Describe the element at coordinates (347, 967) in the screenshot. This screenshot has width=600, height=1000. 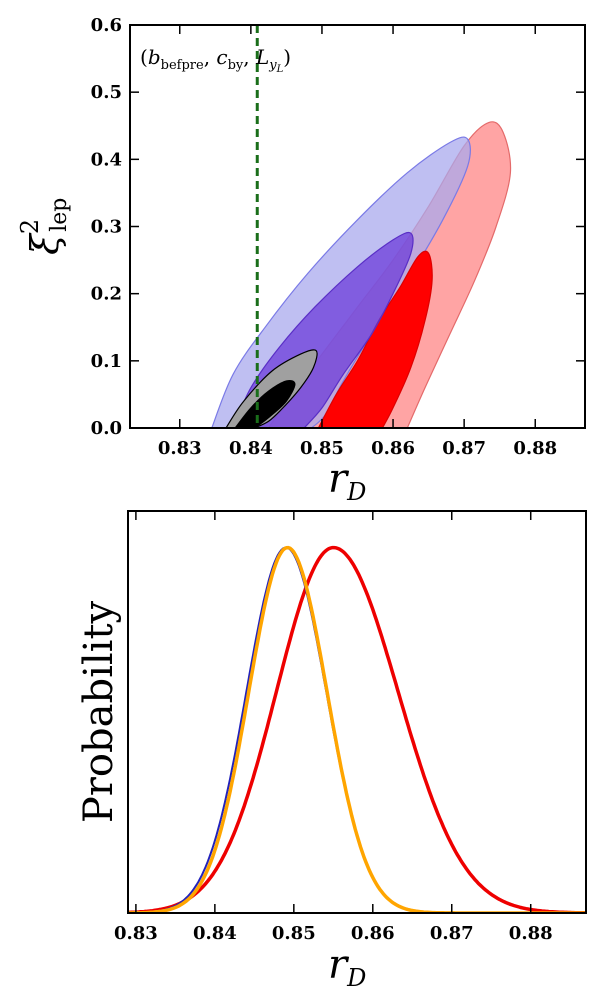
I see `probability-x-axis-label: rD` at that location.